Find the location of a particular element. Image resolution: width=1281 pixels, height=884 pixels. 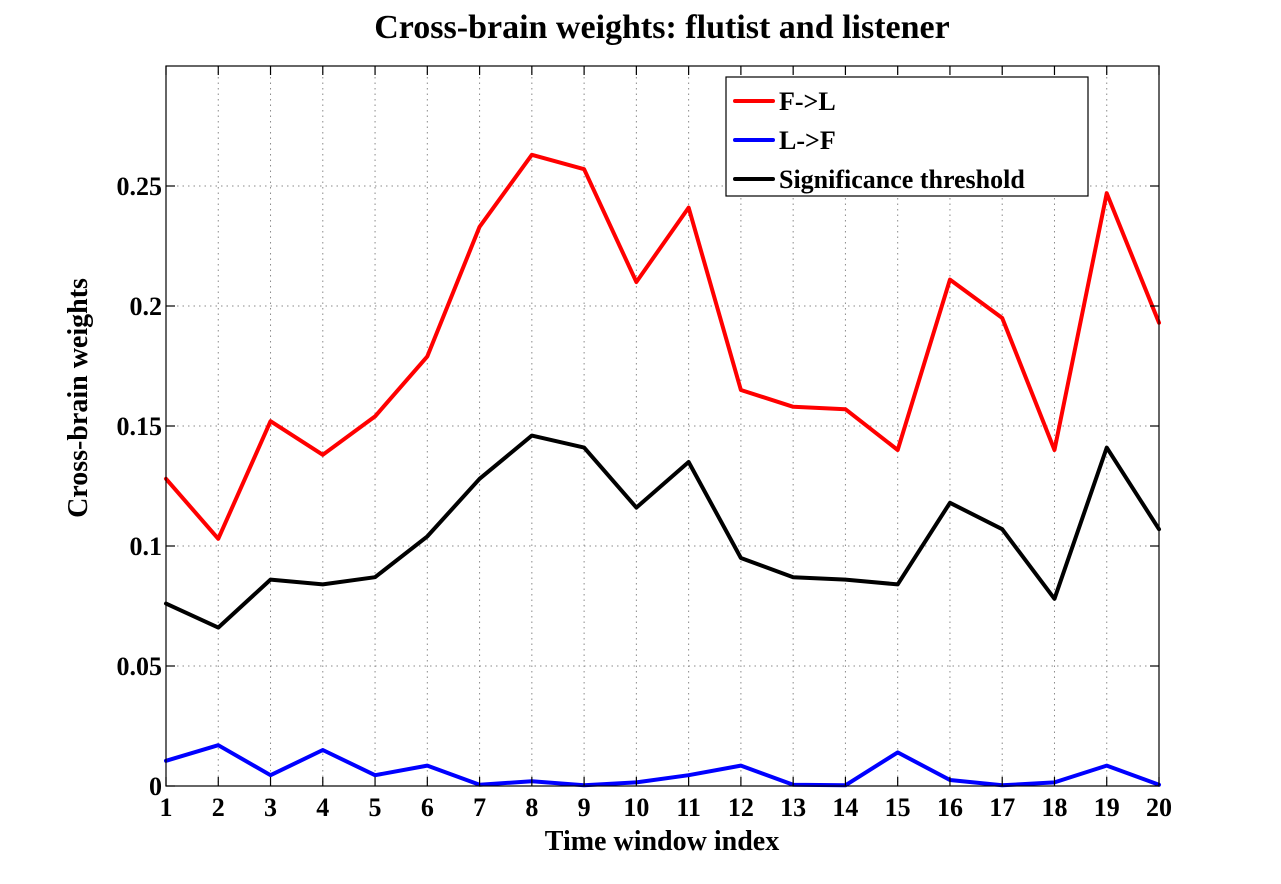

x-tick-label: 7 is located at coordinates (479, 807).